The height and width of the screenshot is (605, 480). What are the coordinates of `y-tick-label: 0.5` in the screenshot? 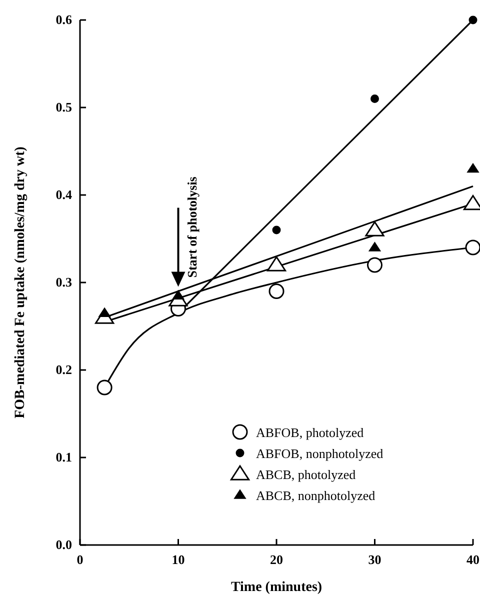 It's located at (64, 107).